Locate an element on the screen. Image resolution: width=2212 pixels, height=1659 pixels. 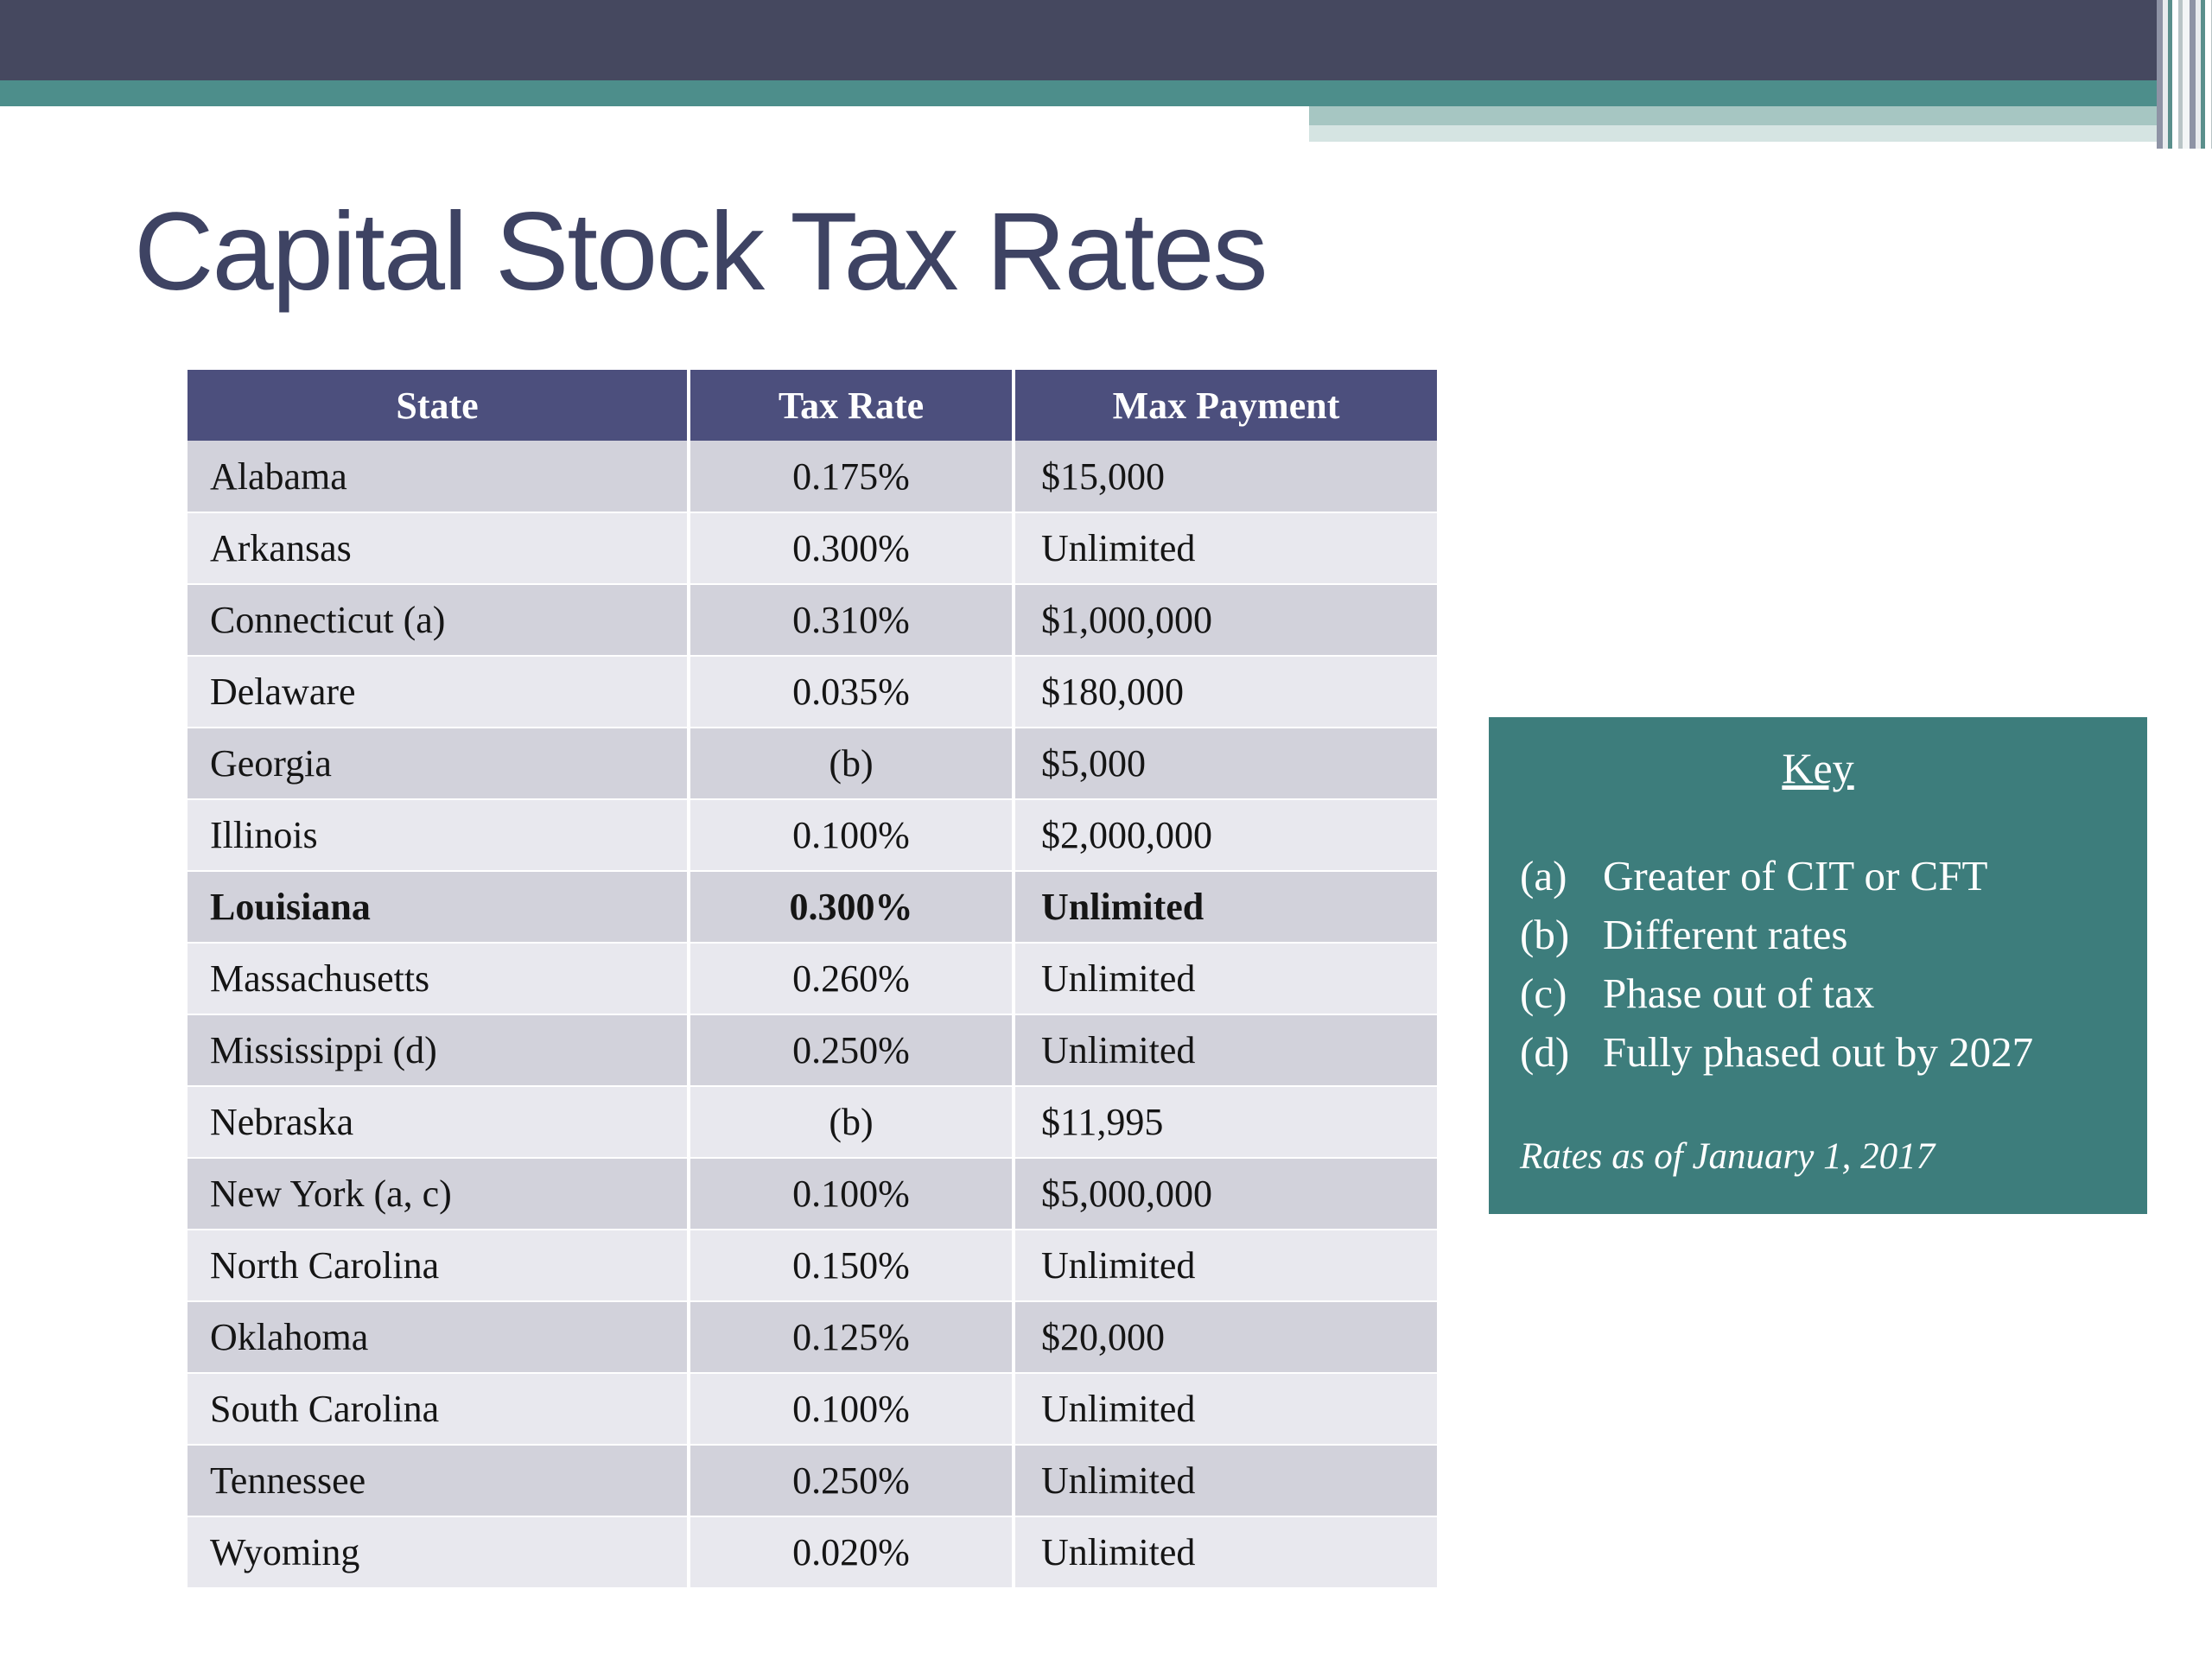
tax-rate-cell: 0.175% is located at coordinates (852, 477).